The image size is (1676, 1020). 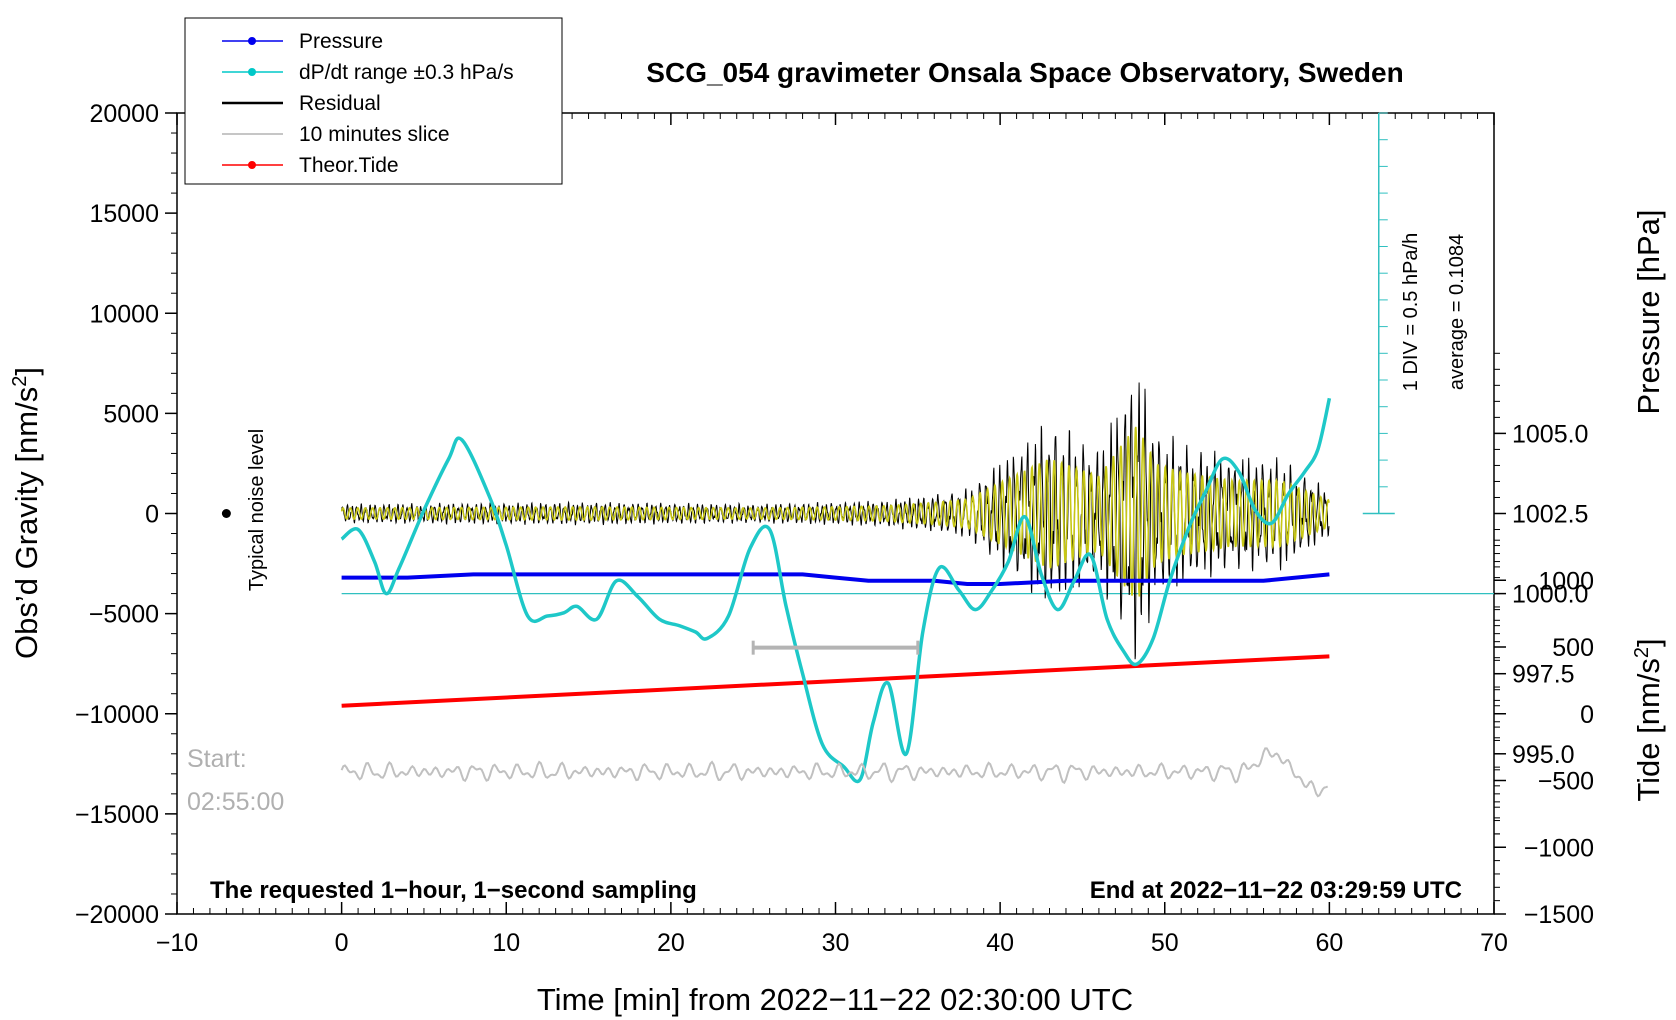 I want to click on legend-label: Theor.Tide, so click(x=349, y=165).